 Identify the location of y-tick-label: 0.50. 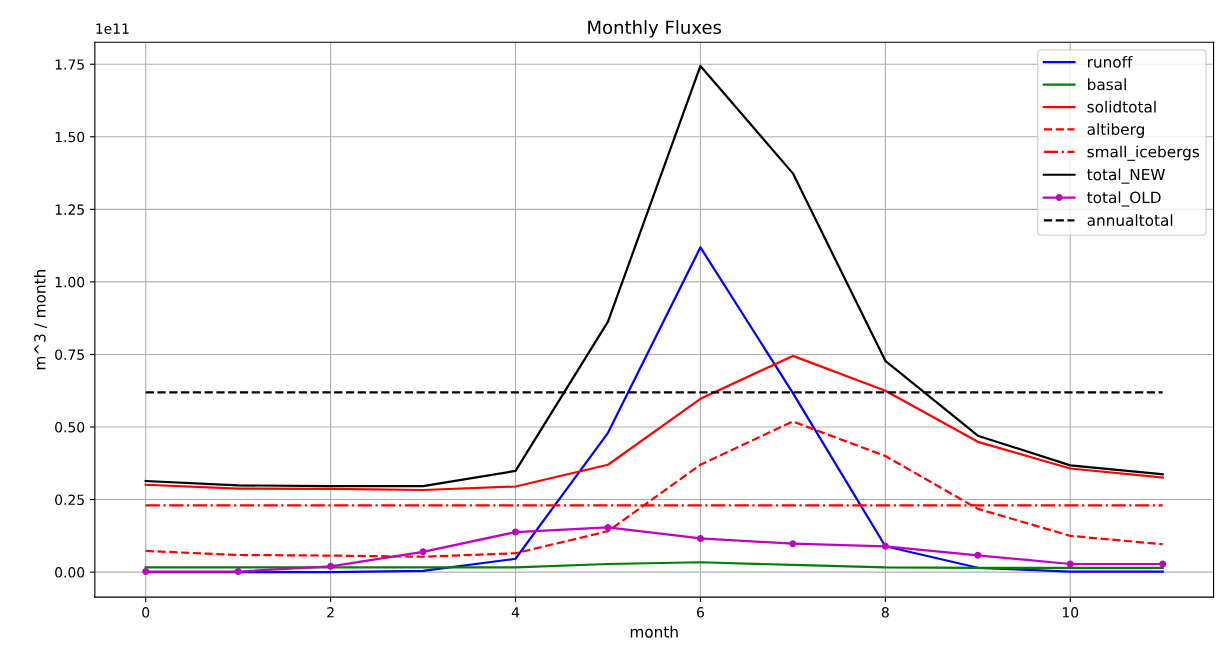
(70, 427).